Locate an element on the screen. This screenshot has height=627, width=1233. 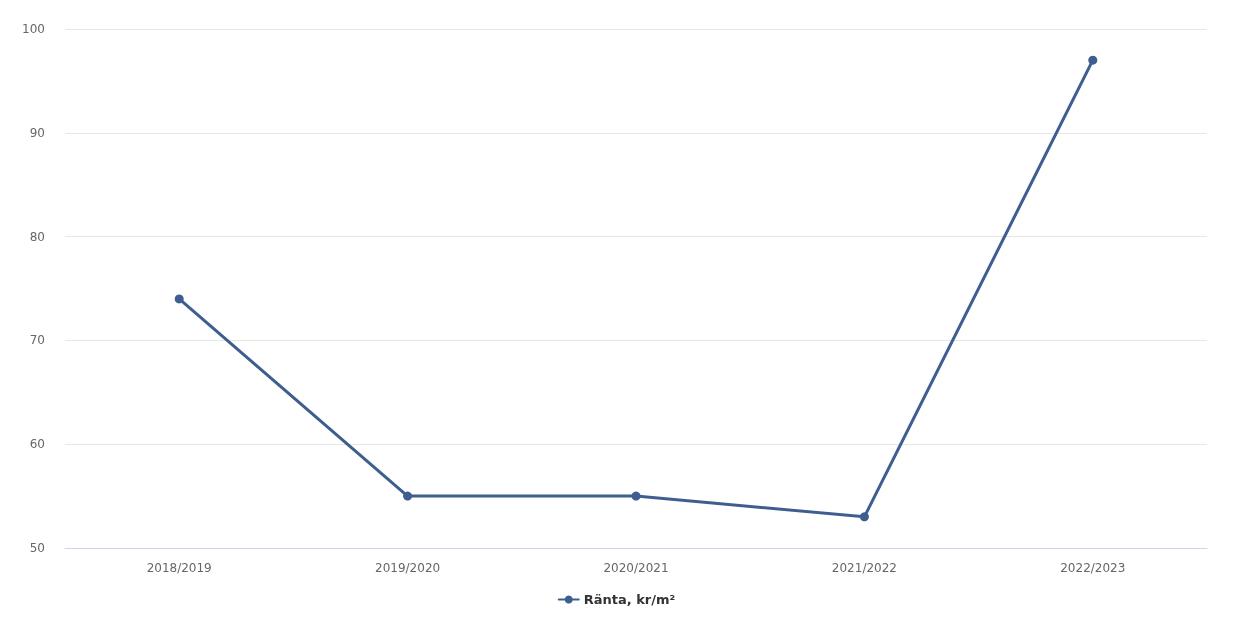
x-tick-label: 2018/2019 is located at coordinates (179, 568).